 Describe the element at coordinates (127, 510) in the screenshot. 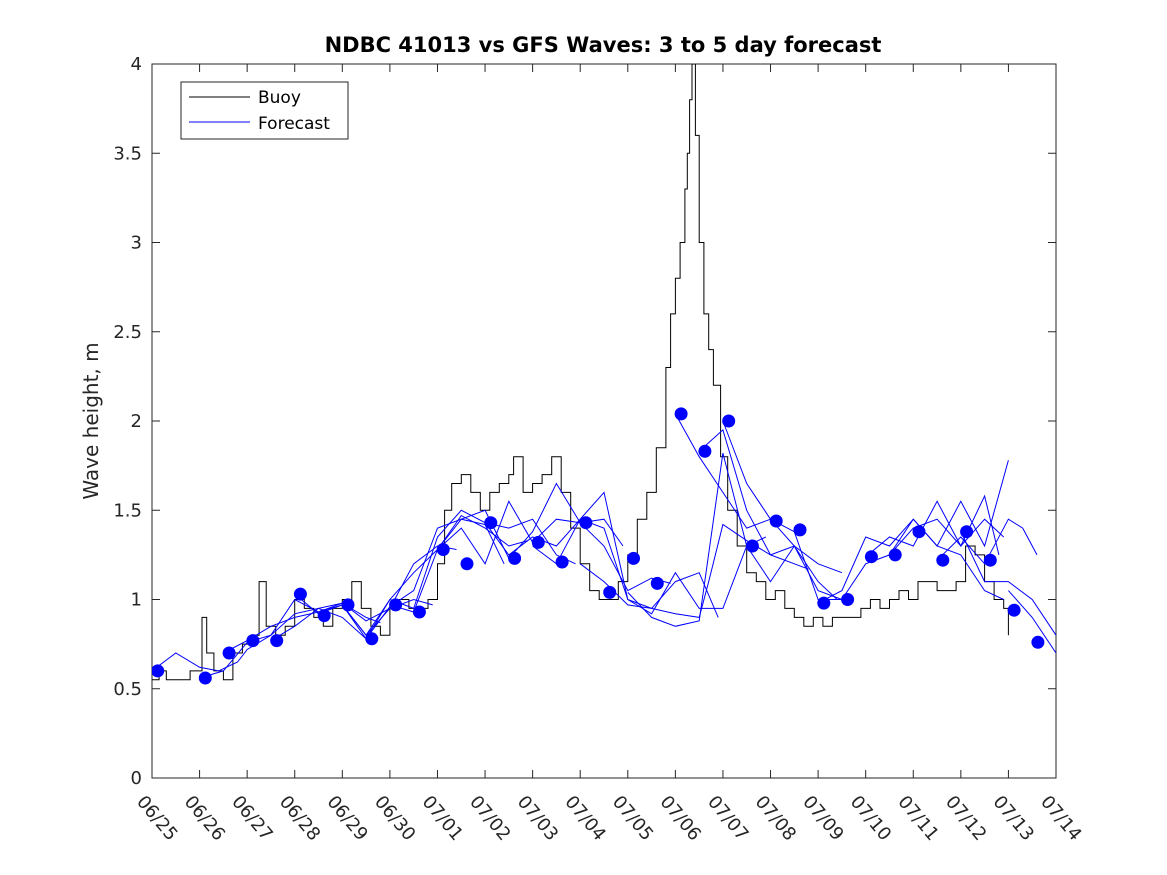

I see `y-tick-label-3: 1.5` at that location.